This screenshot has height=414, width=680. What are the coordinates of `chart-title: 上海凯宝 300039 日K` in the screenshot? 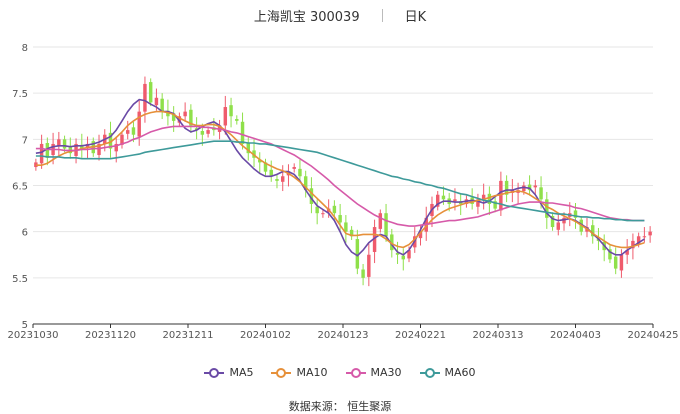 It's located at (340, 15).